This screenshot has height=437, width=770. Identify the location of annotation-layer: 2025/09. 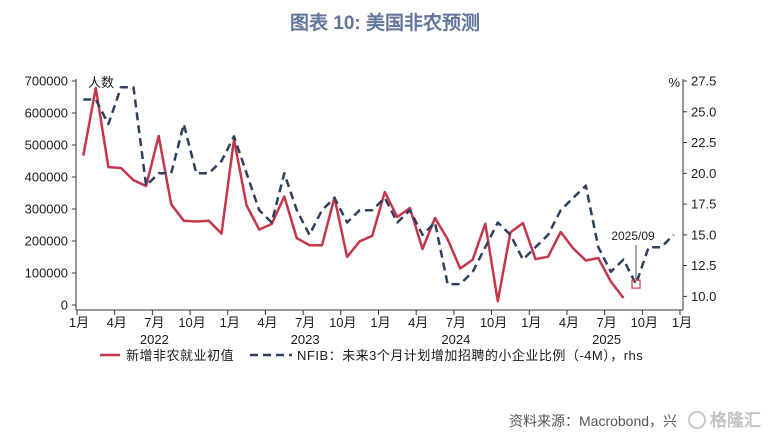
(633, 259).